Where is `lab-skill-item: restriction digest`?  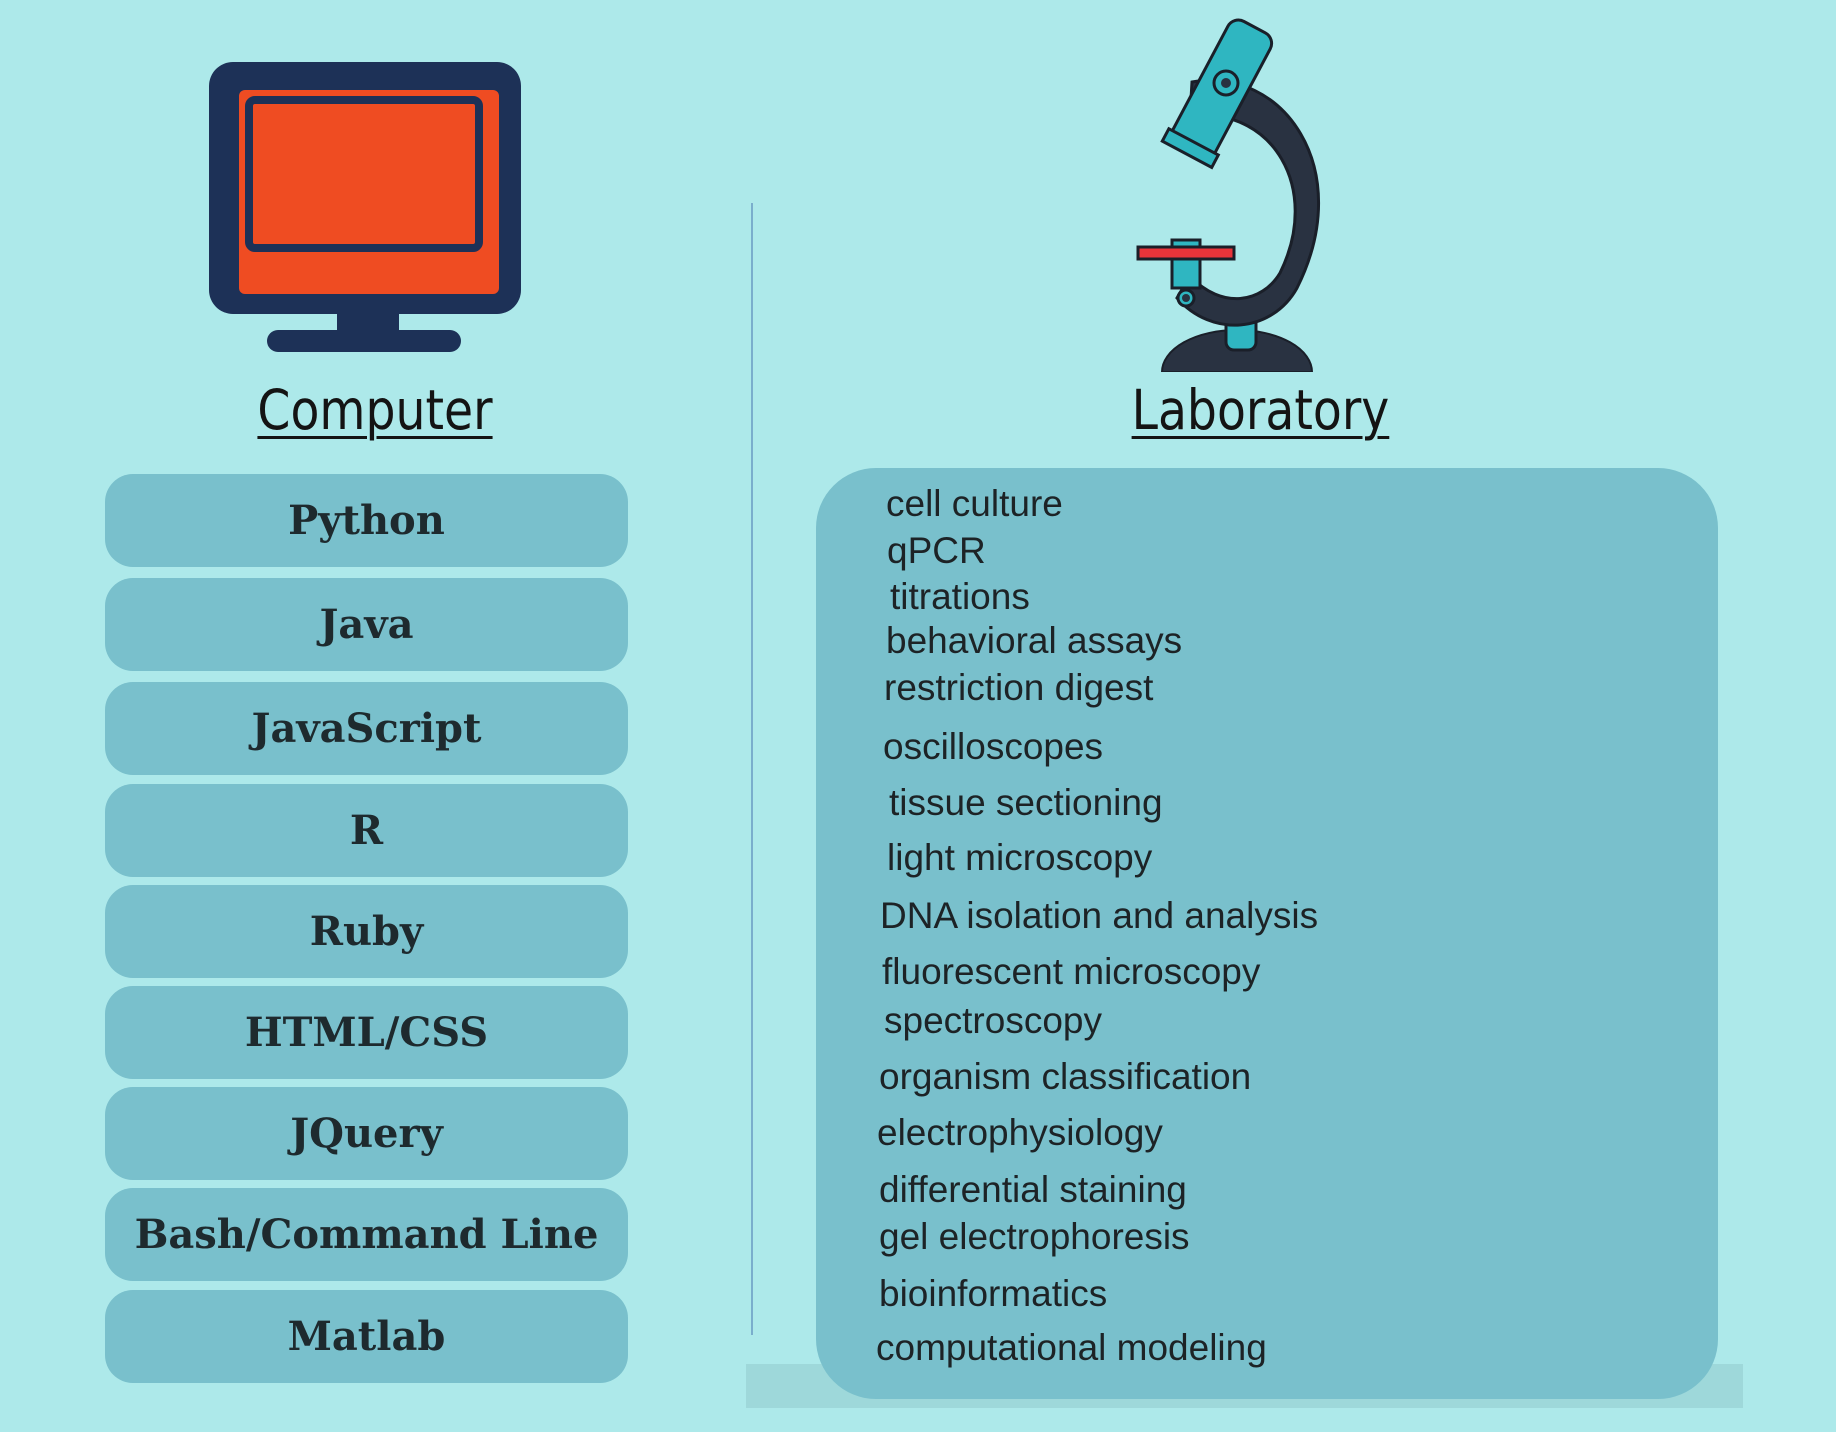 lab-skill-item: restriction digest is located at coordinates (1019, 687).